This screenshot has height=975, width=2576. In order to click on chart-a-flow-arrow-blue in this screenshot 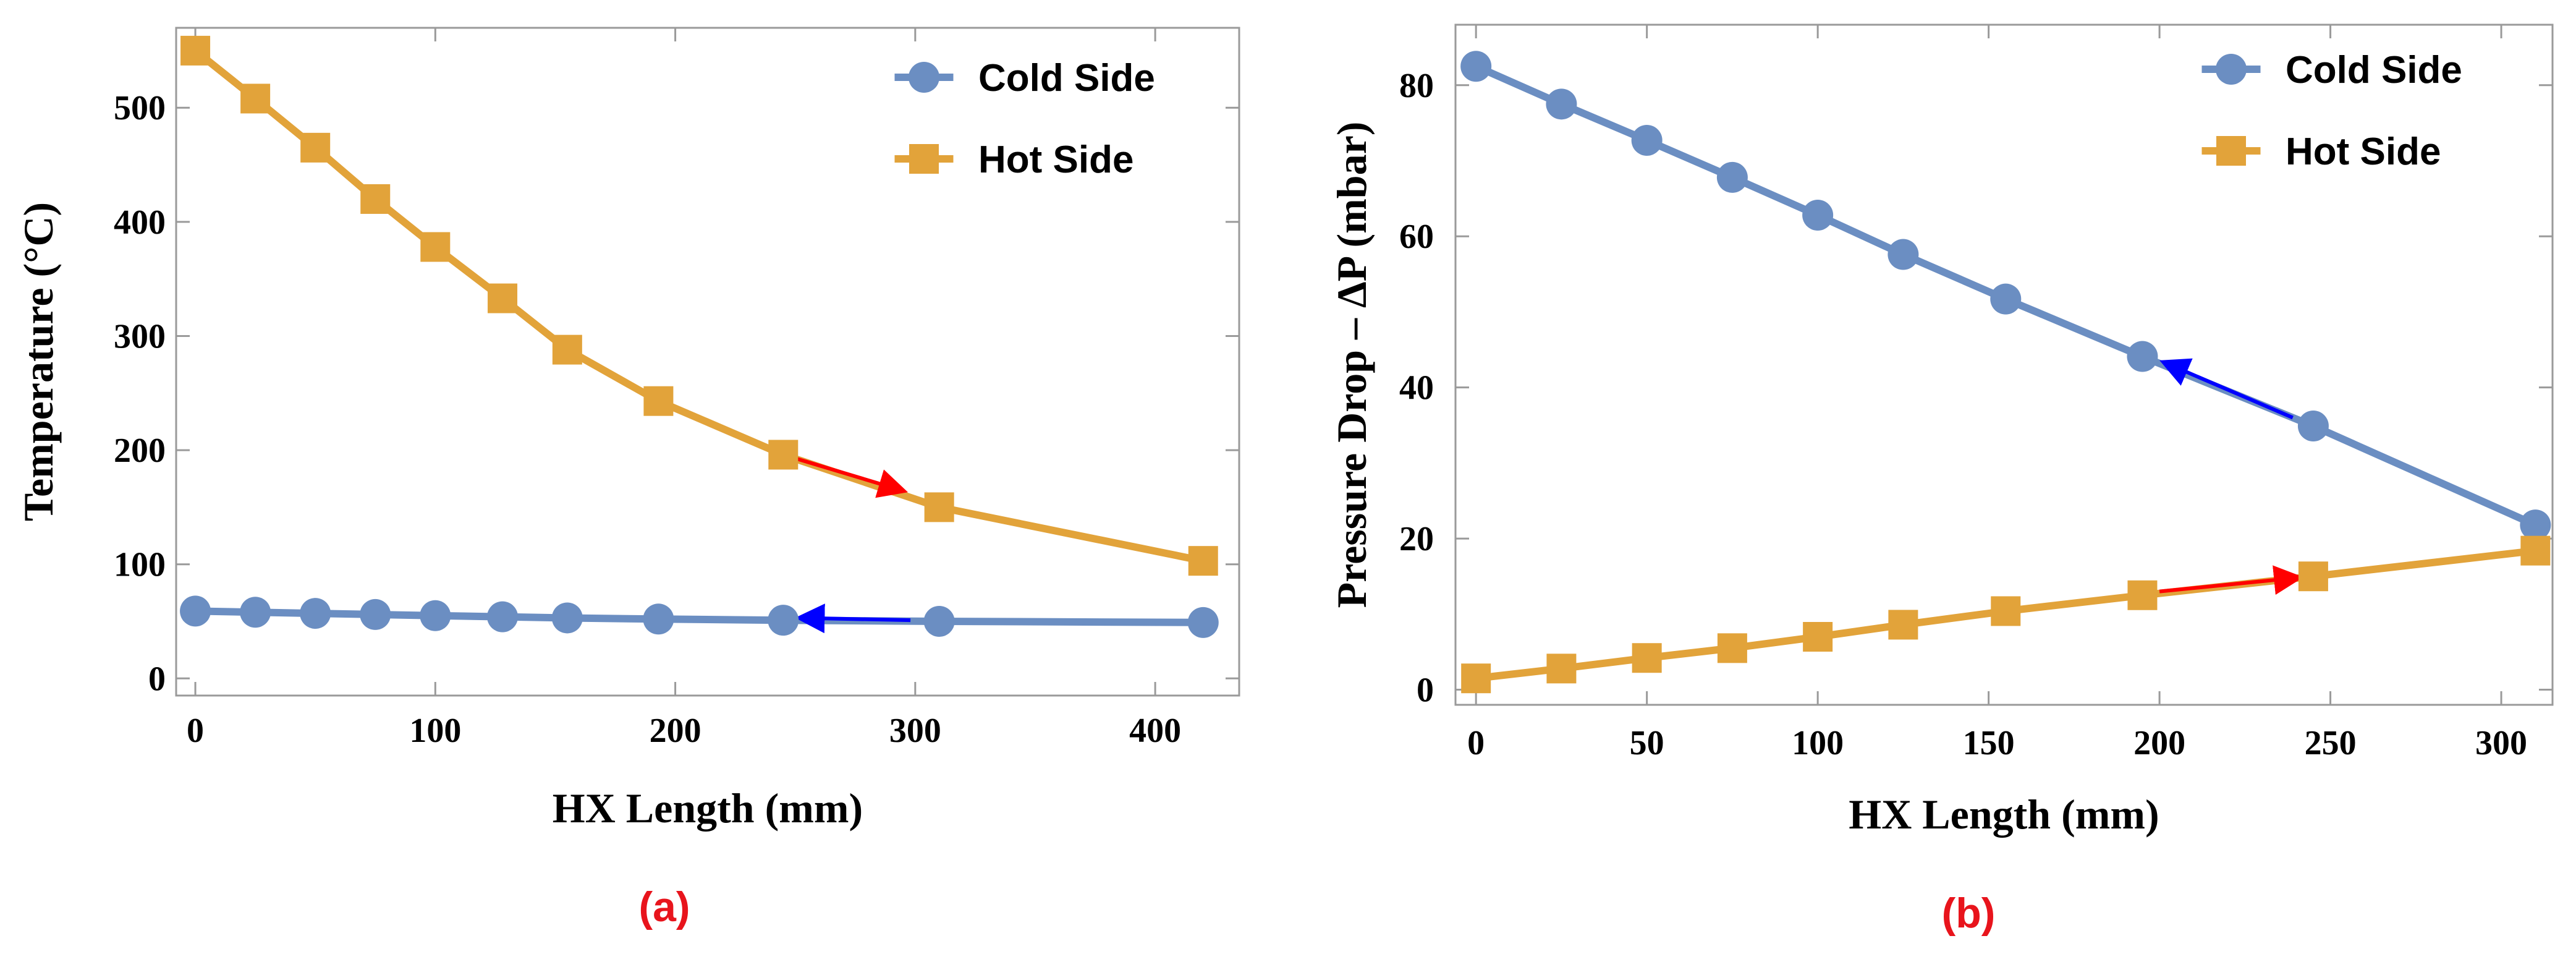, I will do `click(853, 618)`.